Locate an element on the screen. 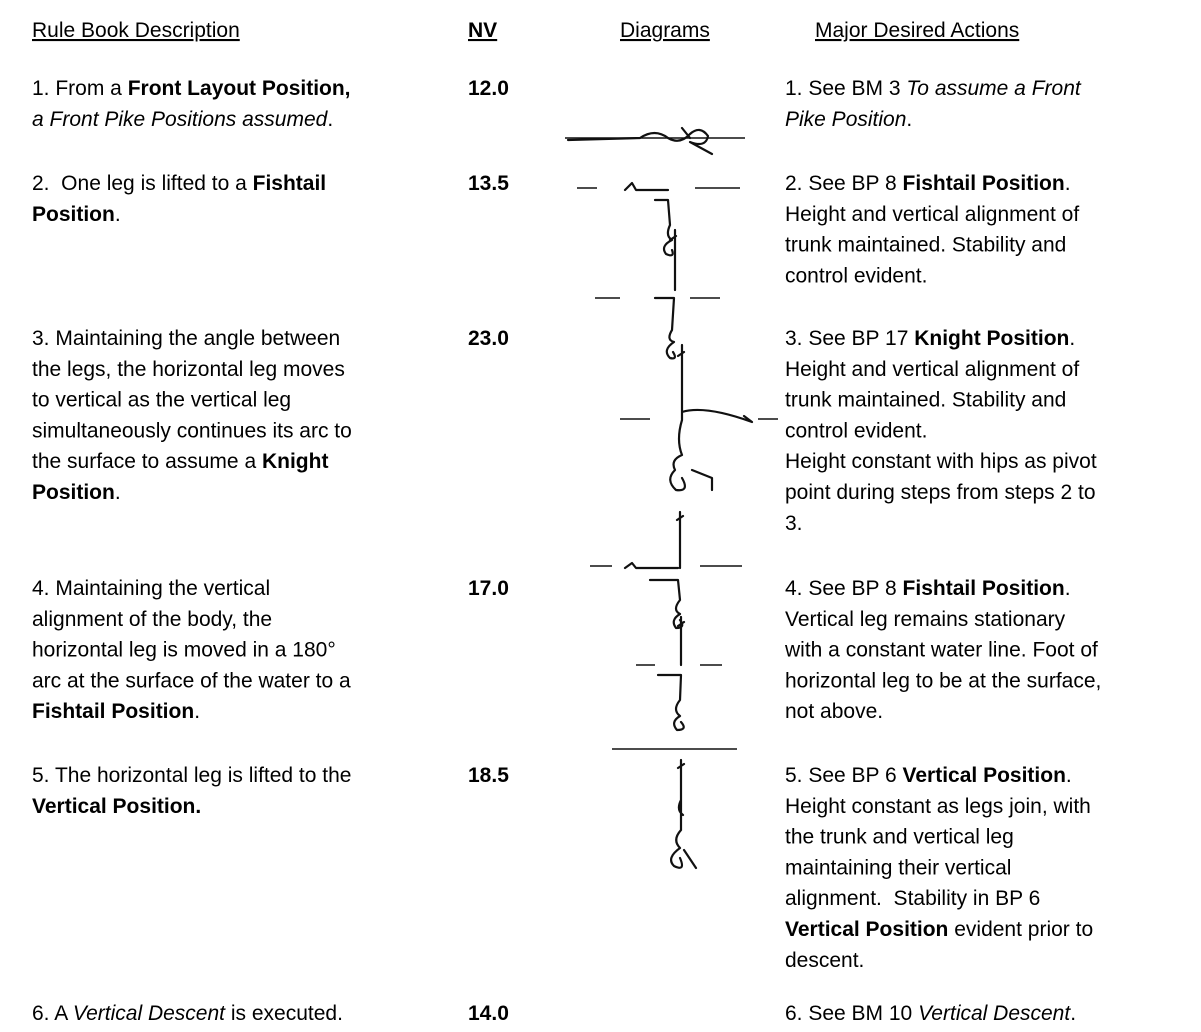 The height and width of the screenshot is (1032, 1201). nv-value: 23.0 is located at coordinates (488, 338).